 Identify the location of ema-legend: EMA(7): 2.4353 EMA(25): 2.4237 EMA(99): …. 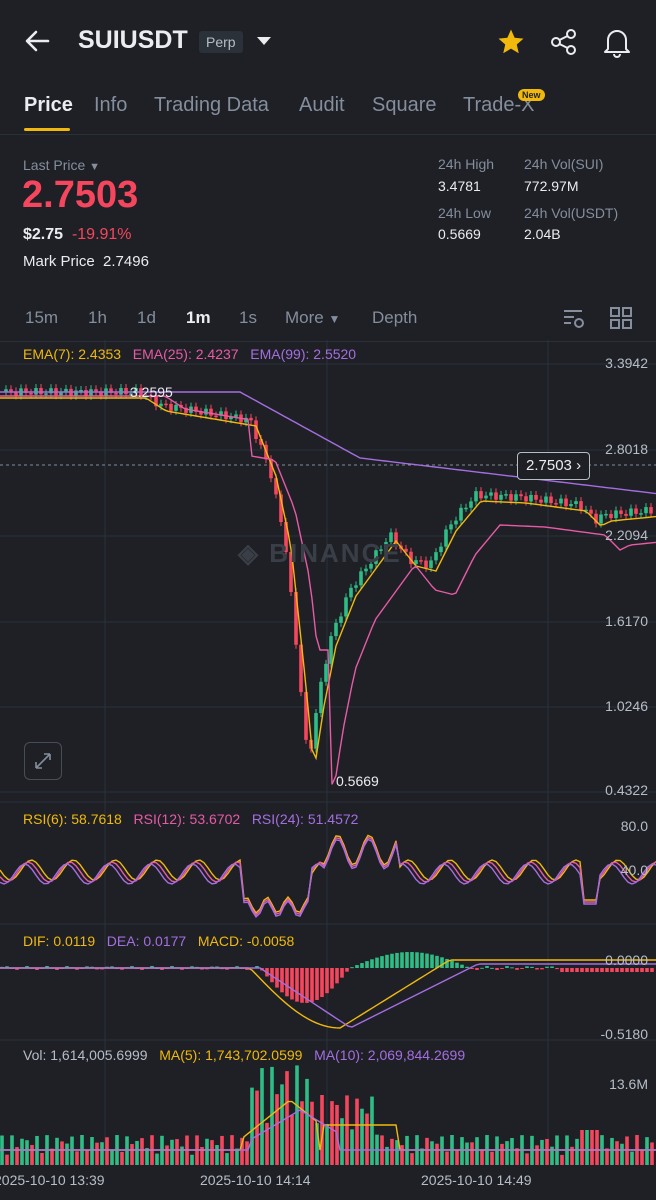
(189, 354).